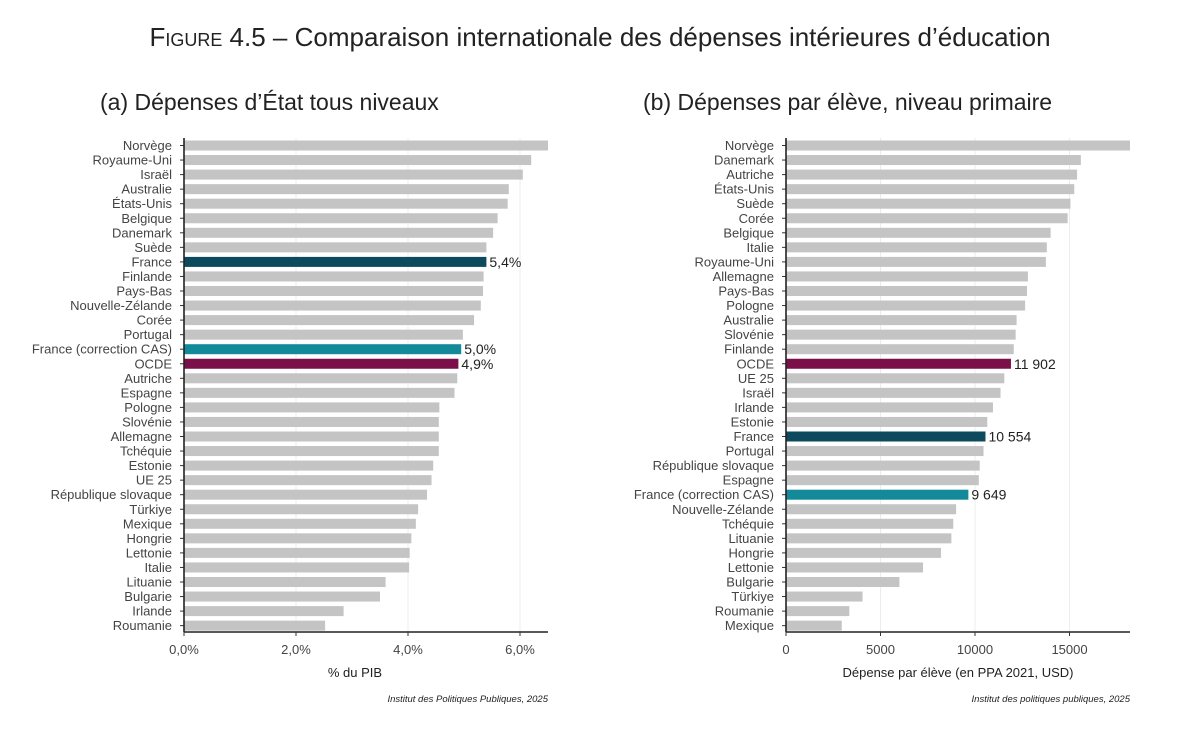 The height and width of the screenshot is (730, 1200). I want to click on data-label: 11 902, so click(1035, 364).